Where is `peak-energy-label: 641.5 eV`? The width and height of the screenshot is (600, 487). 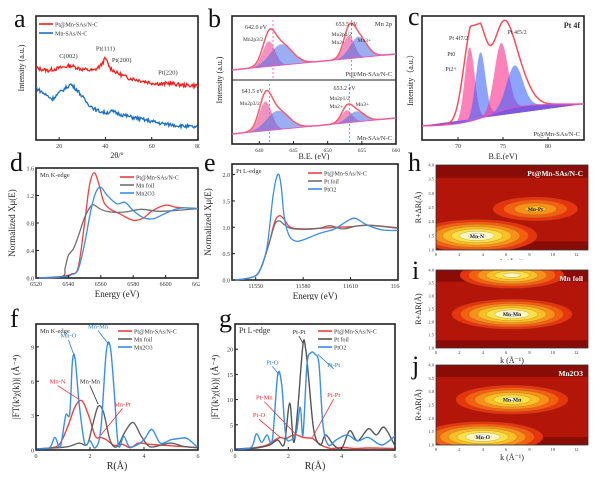 peak-energy-label: 641.5 eV is located at coordinates (253, 92).